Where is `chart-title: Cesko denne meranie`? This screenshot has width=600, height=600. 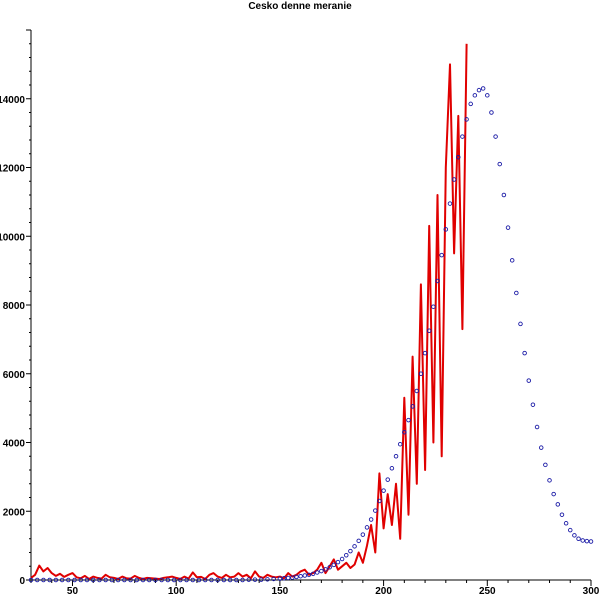 chart-title: Cesko denne meranie is located at coordinates (300, 6).